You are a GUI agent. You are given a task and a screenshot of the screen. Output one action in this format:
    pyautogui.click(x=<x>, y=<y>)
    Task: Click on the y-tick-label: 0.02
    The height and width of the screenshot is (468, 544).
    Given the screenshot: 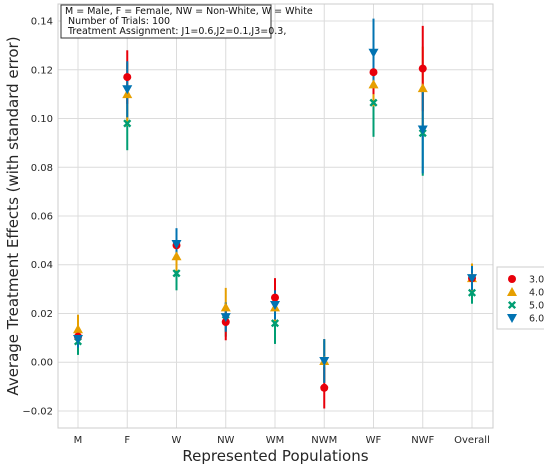 What is the action you would take?
    pyautogui.click(x=42, y=314)
    